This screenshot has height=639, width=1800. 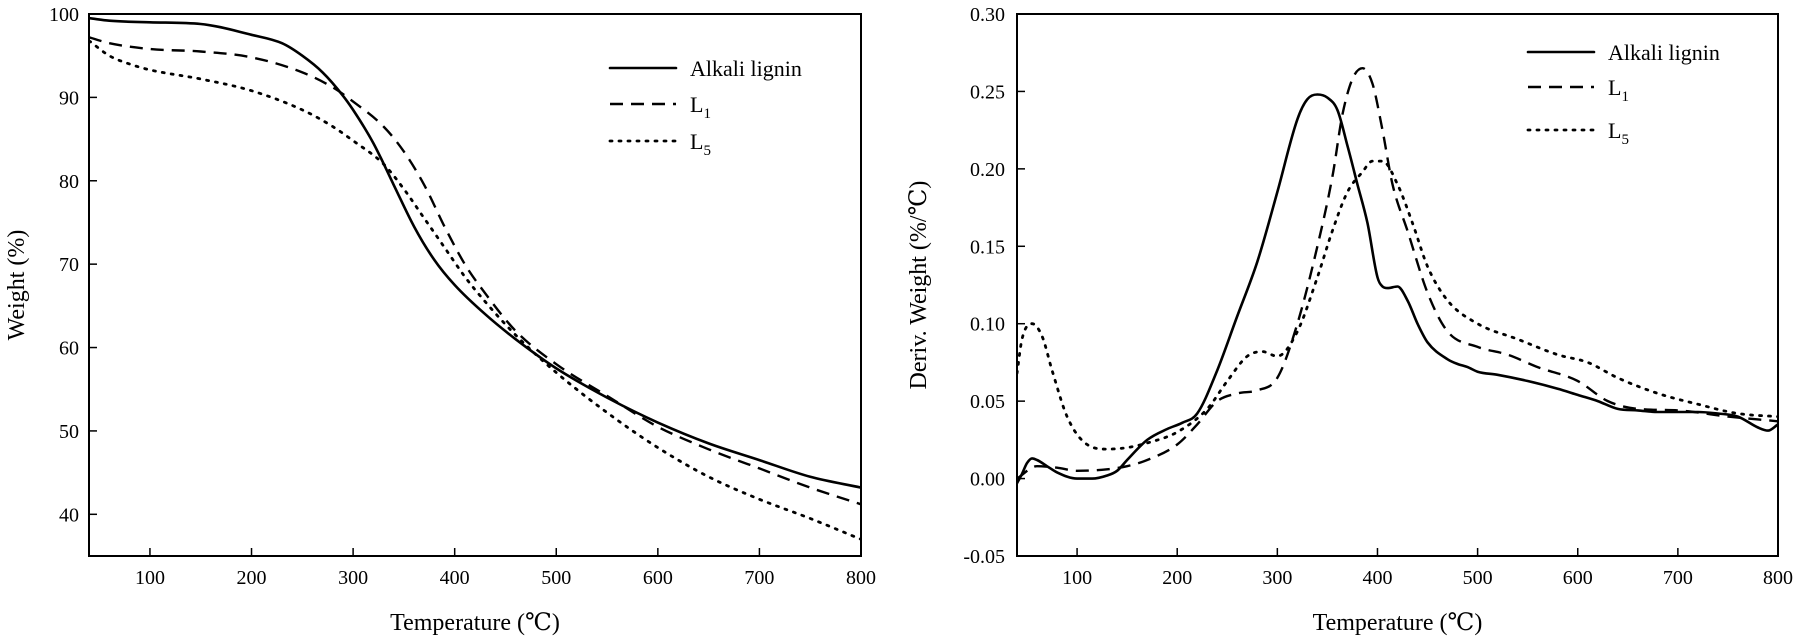 I want to click on y-tick-label: 0.25, so click(x=987, y=92).